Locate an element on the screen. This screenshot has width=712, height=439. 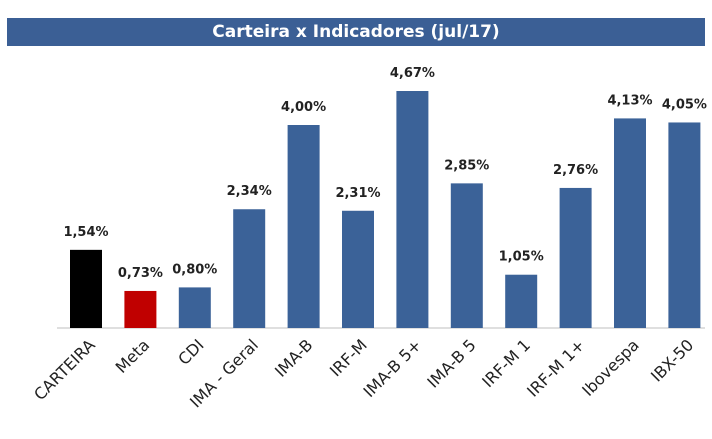
x-tick-label: IRF-M is located at coordinates (348, 357).